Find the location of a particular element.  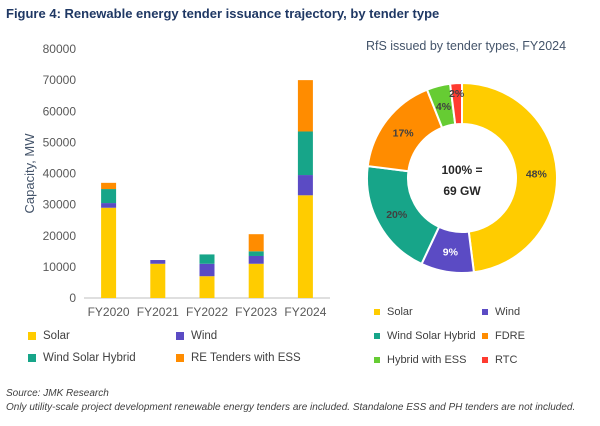

donut-center-total-label: 100% = is located at coordinates (461, 170).